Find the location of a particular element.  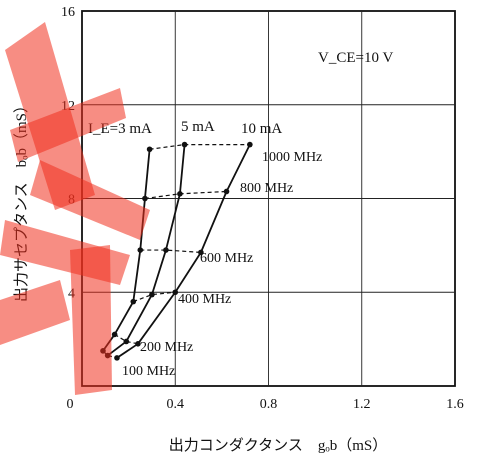

x-tick-label: 0.4 is located at coordinates (176, 404).